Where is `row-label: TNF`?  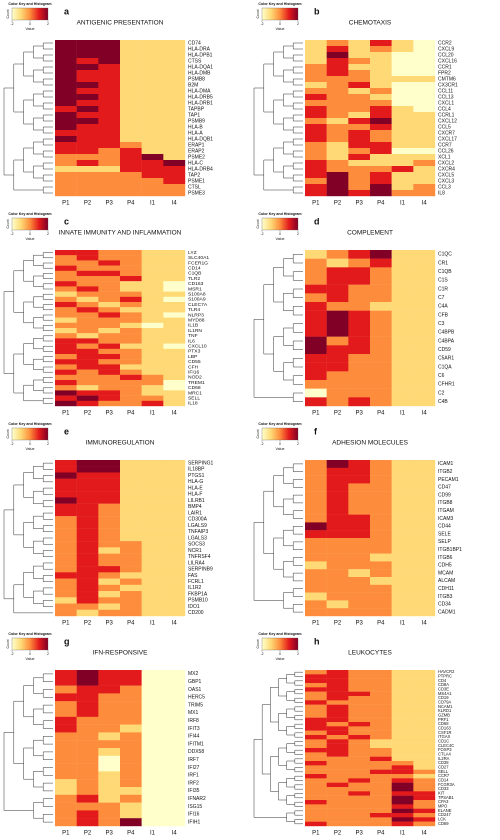
row-label: TNF is located at coordinates (193, 336).